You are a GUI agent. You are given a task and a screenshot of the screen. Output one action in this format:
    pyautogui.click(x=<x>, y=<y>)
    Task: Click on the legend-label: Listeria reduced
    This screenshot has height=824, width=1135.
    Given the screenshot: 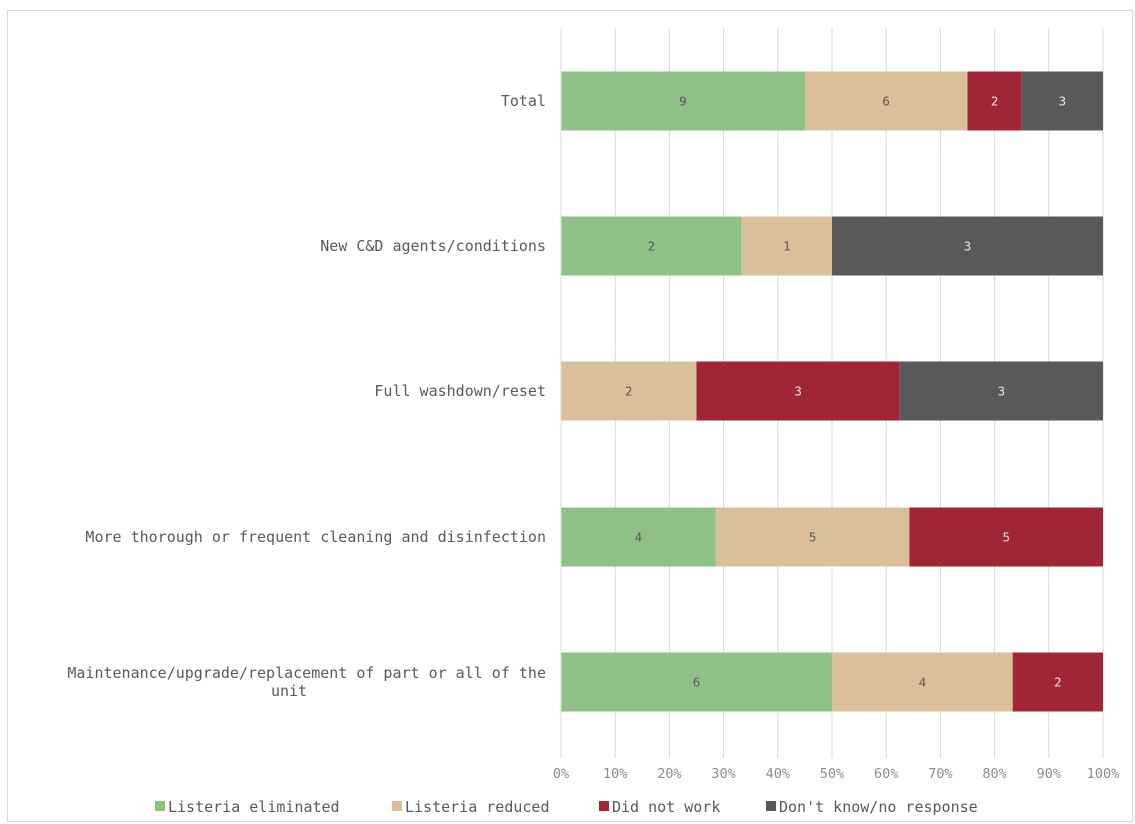 What is the action you would take?
    pyautogui.click(x=477, y=807)
    